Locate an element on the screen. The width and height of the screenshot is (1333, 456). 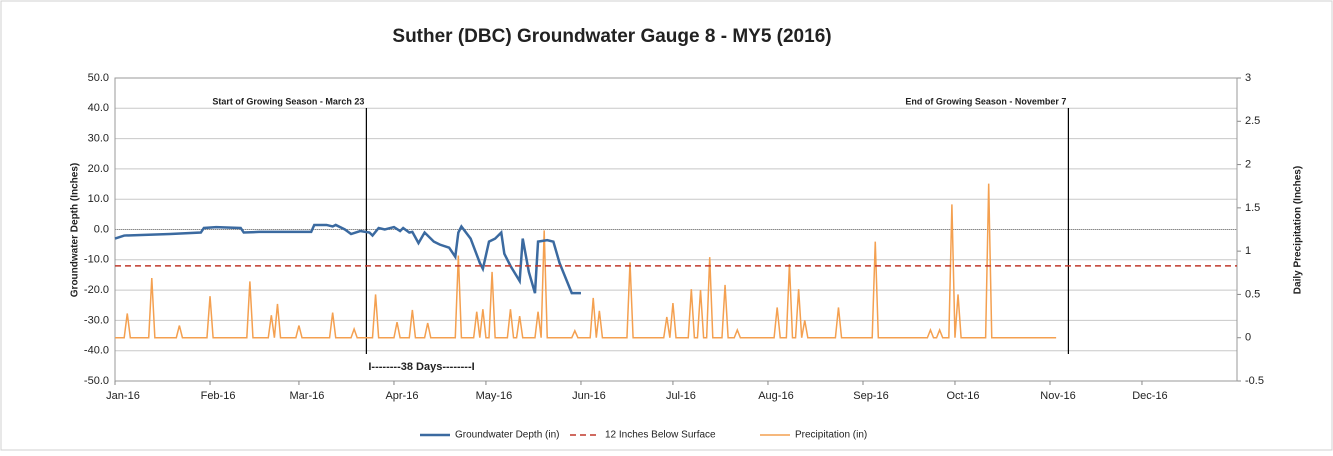
x-tick-label: Jul-16 is located at coordinates (681, 396).